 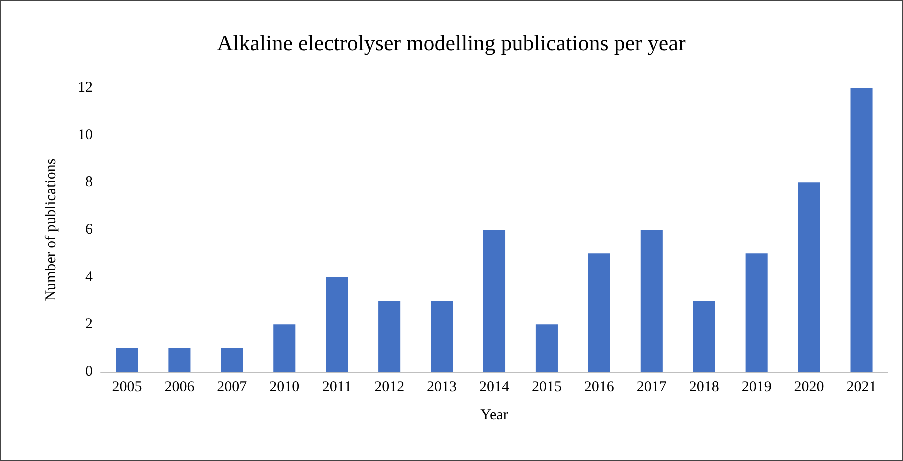 What do you see at coordinates (89, 182) in the screenshot?
I see `y-tick-label: 8` at bounding box center [89, 182].